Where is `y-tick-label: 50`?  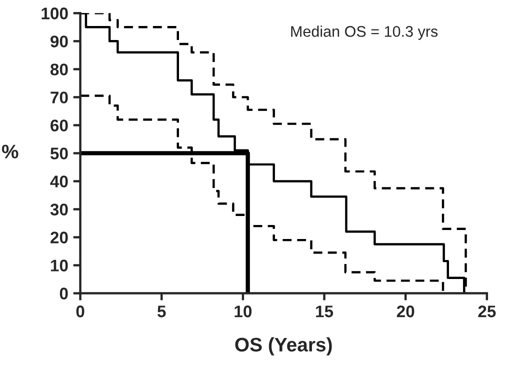 y-tick-label: 50 is located at coordinates (59, 154).